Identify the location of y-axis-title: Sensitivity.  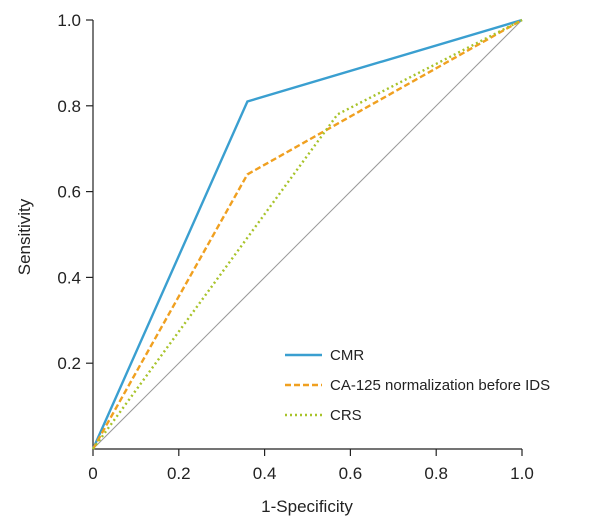
(24, 236).